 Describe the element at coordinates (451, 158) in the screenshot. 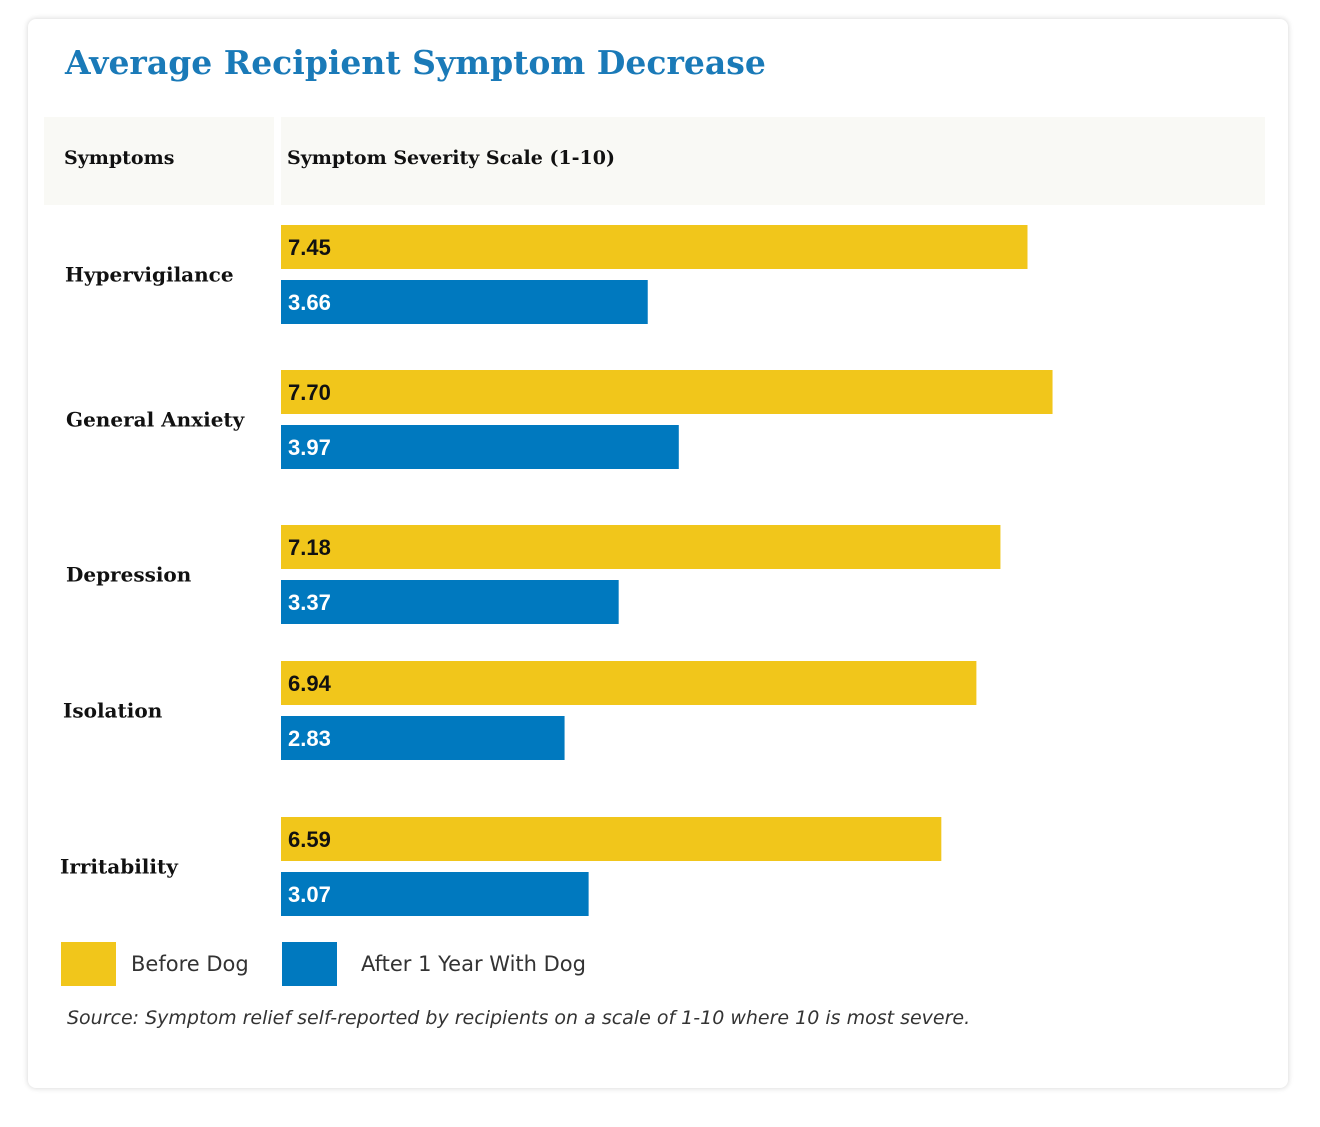

I see `scale-header: Symptom Severity Scale (1-10)` at that location.